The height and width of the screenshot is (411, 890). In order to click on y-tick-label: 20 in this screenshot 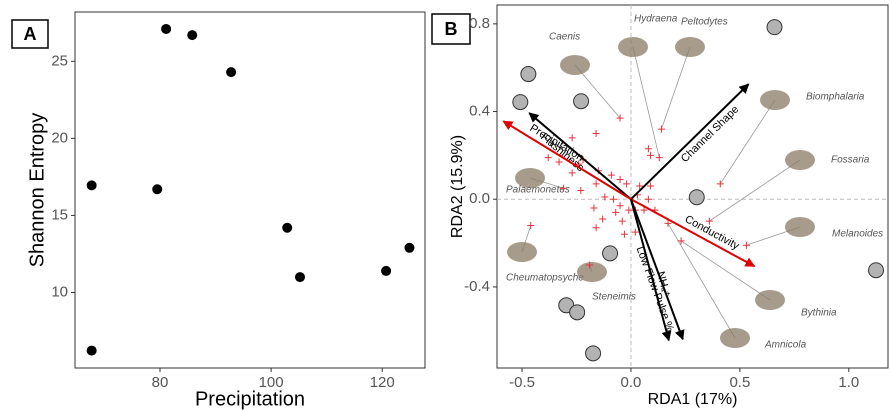, I will do `click(59, 137)`.